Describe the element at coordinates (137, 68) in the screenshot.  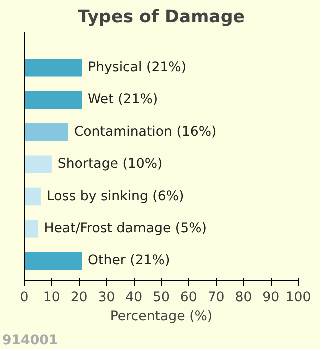
I see `data-label: Physical (21%)` at that location.